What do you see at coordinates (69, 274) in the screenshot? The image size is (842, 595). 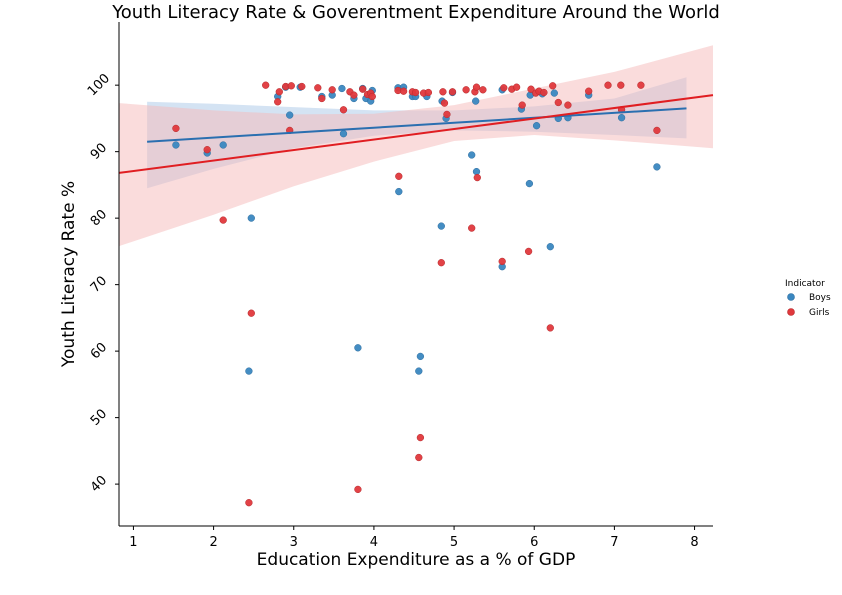 I see `y-axis-label: Youth Literacy Rate %` at bounding box center [69, 274].